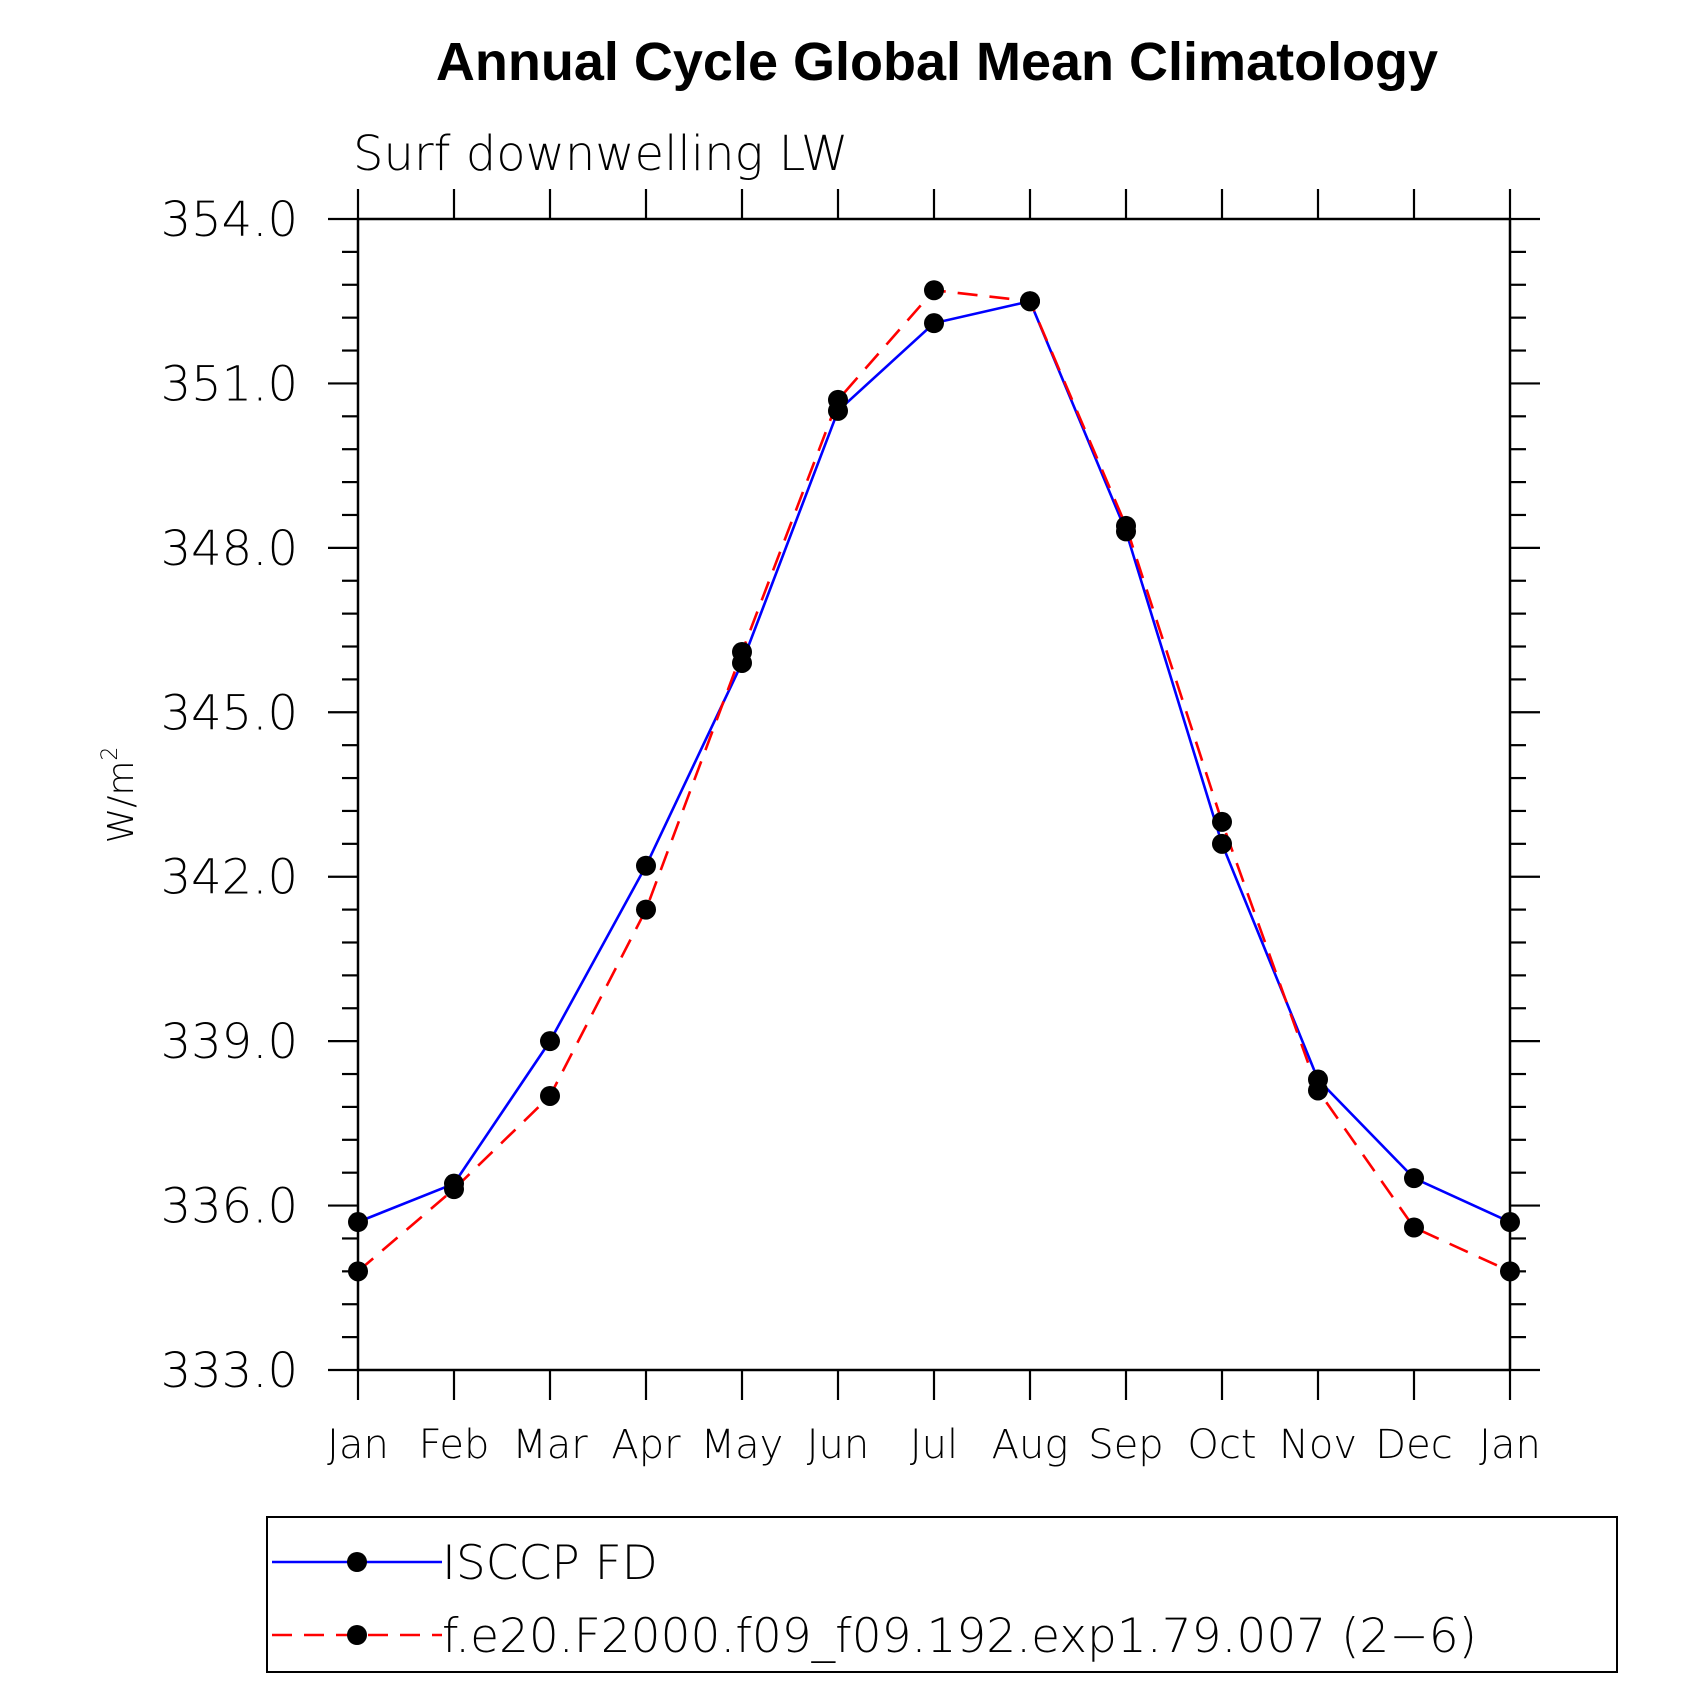 The image size is (1685, 1690). What do you see at coordinates (454, 1445) in the screenshot?
I see `x-tick-label: Feb` at bounding box center [454, 1445].